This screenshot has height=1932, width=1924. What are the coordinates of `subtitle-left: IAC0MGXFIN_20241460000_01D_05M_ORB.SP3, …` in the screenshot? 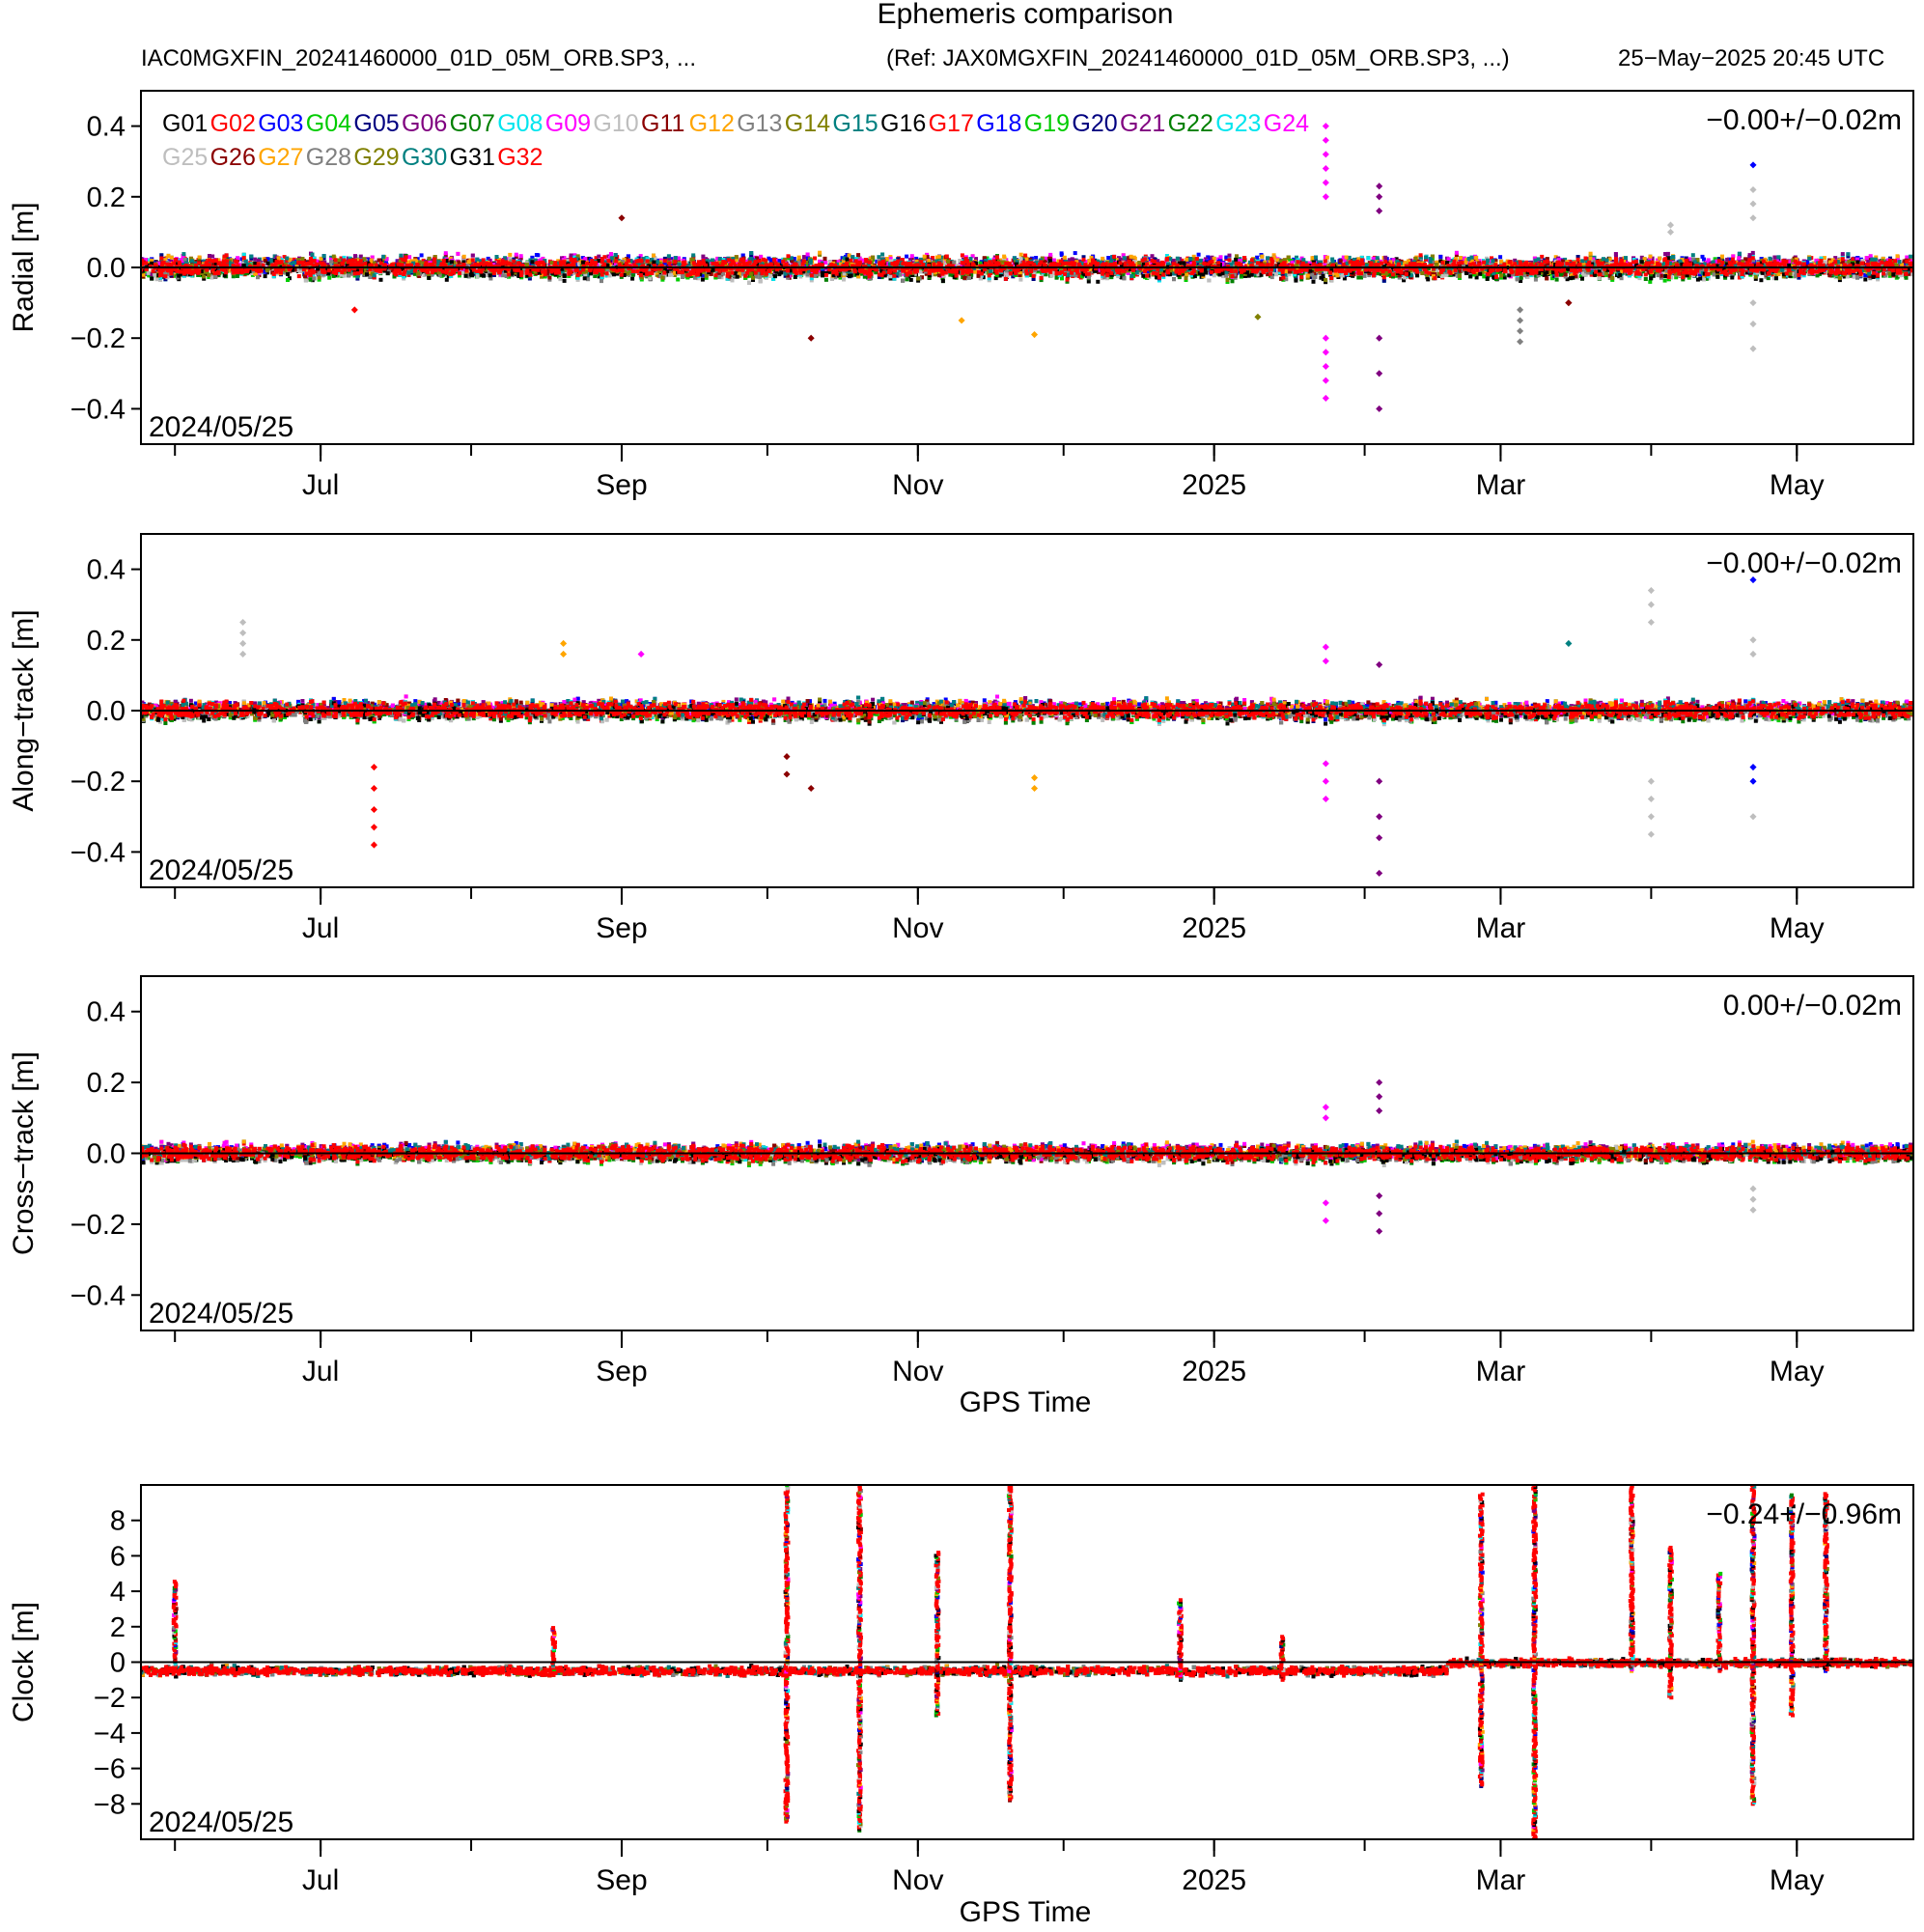 It's located at (418, 58).